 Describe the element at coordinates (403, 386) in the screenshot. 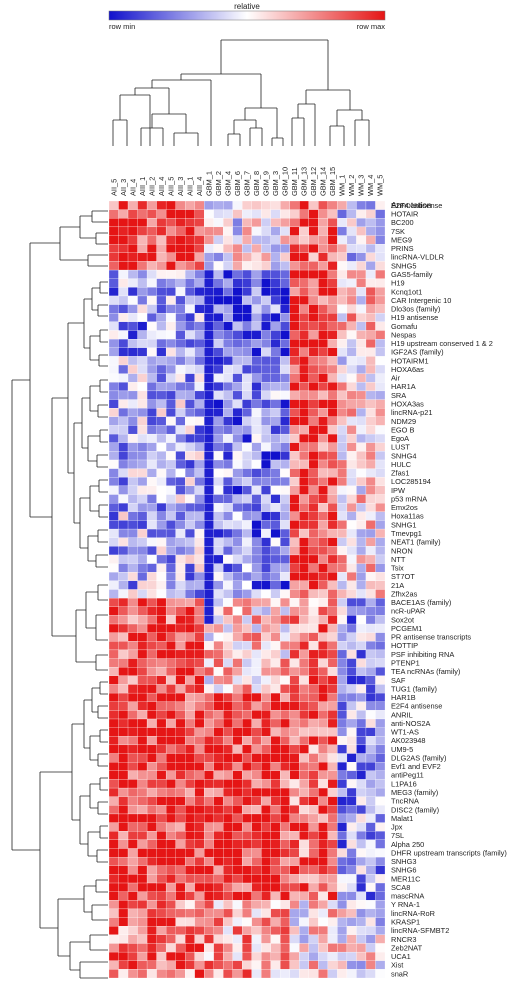

I see `row-label: HAR1A` at that location.